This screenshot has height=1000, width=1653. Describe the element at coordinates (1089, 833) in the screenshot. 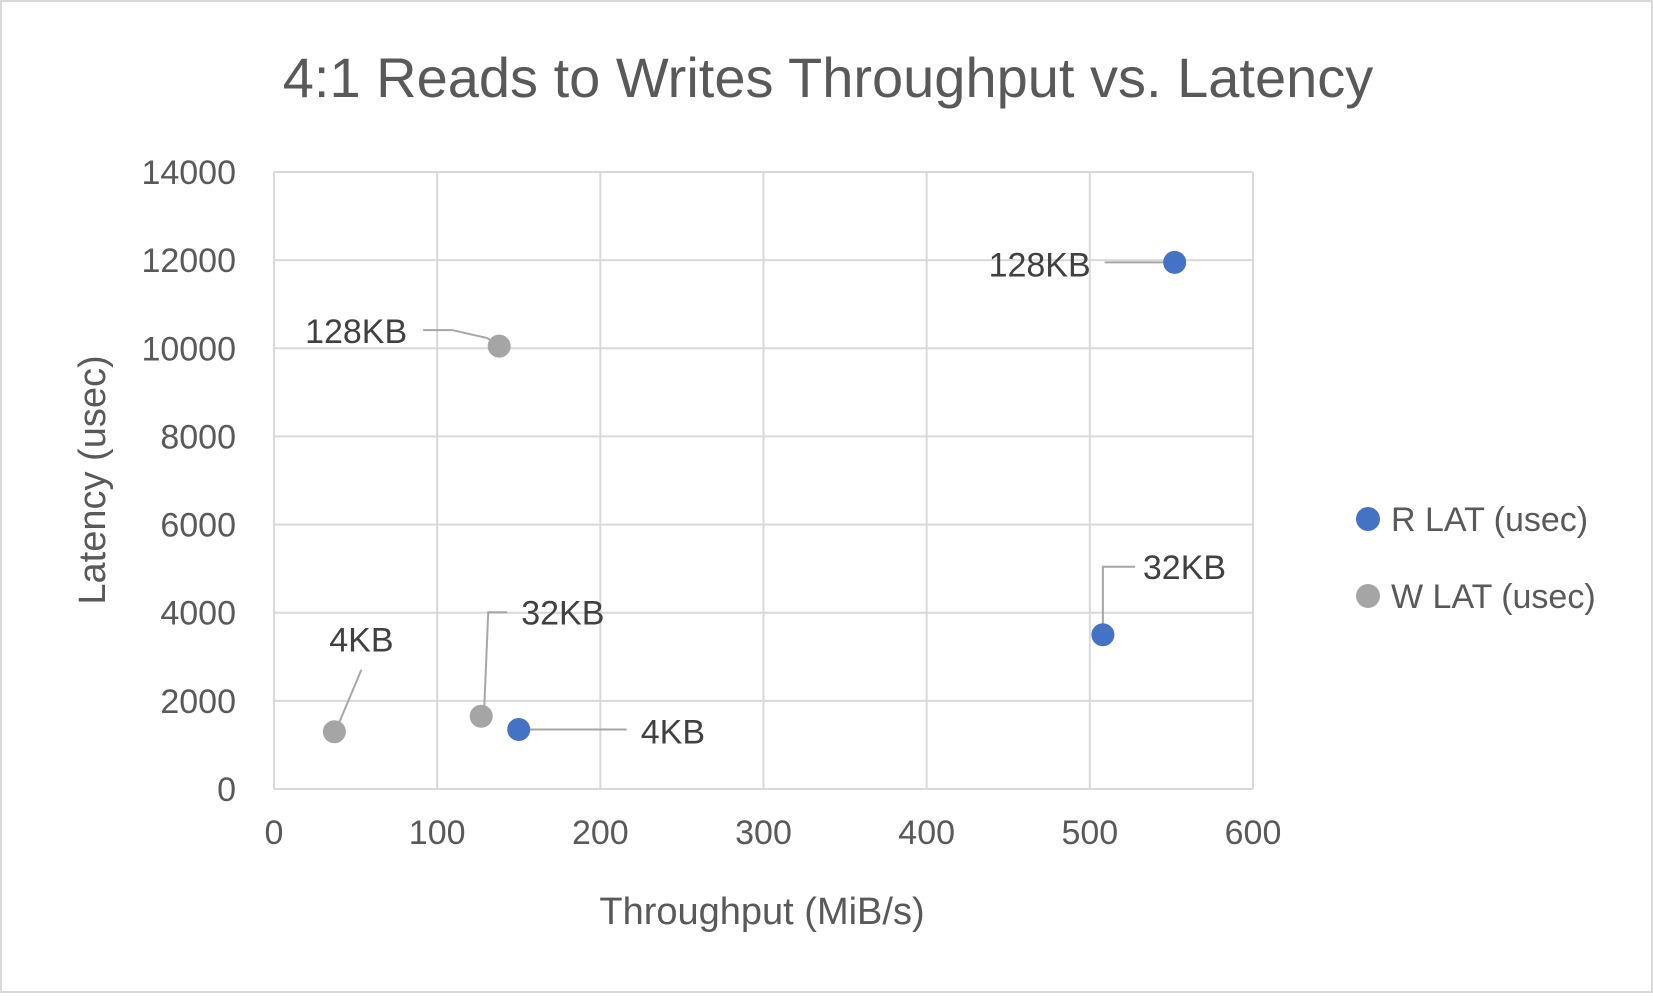

I see `x-tick-label: 500` at that location.